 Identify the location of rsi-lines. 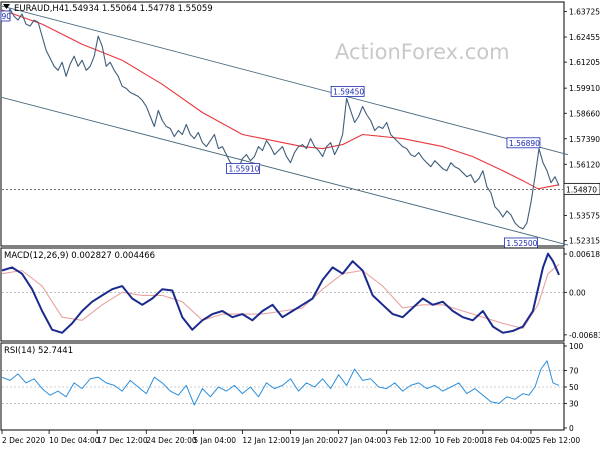
(280, 383).